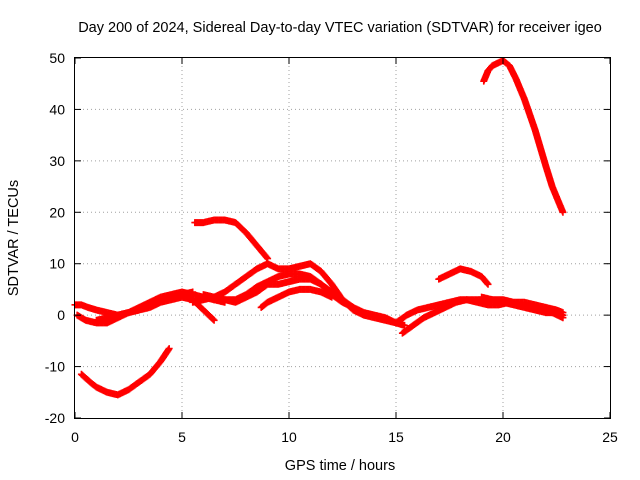 The image size is (640, 480). Describe the element at coordinates (61, 315) in the screenshot. I see `y-tick-label: 0` at that location.